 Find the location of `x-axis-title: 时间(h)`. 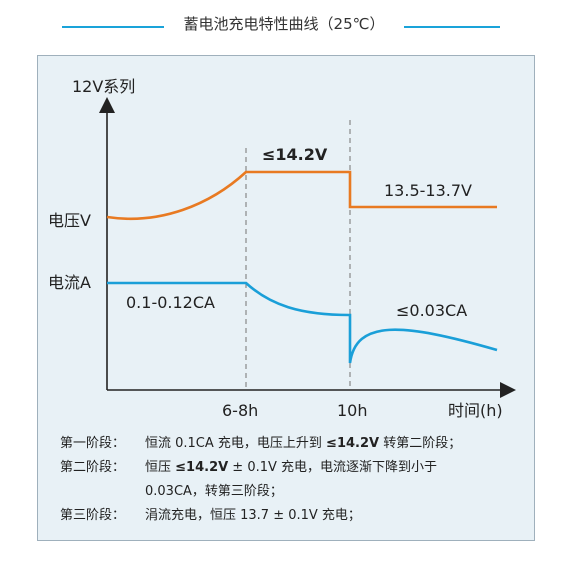

x-axis-title: 时间(h) is located at coordinates (475, 410).